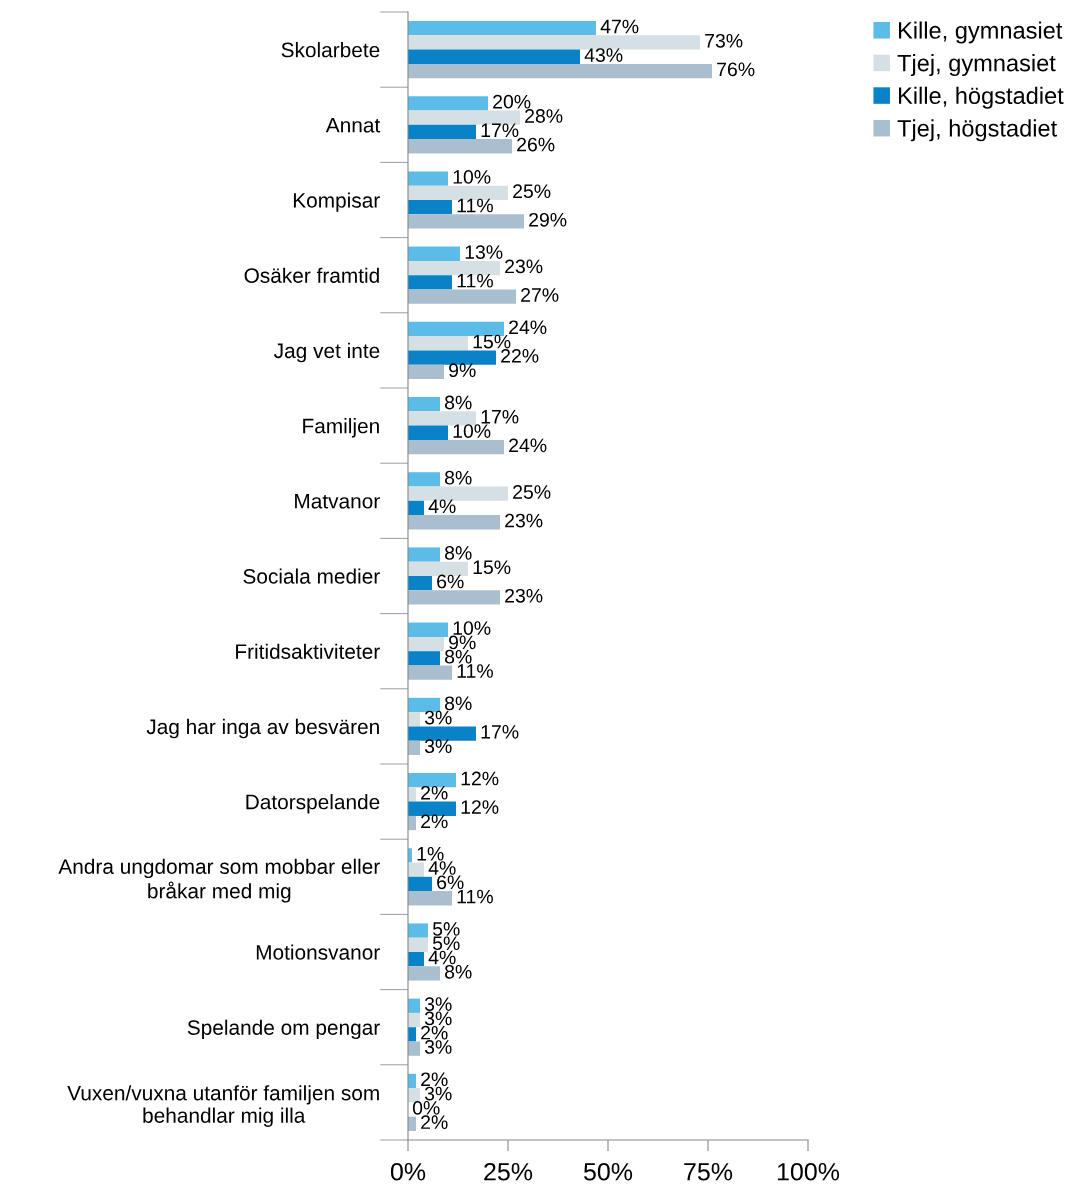 Image resolution: width=1090 pixels, height=1184 pixels. What do you see at coordinates (262, 728) in the screenshot?
I see `y-tick-label: Jag har inga av besvären` at bounding box center [262, 728].